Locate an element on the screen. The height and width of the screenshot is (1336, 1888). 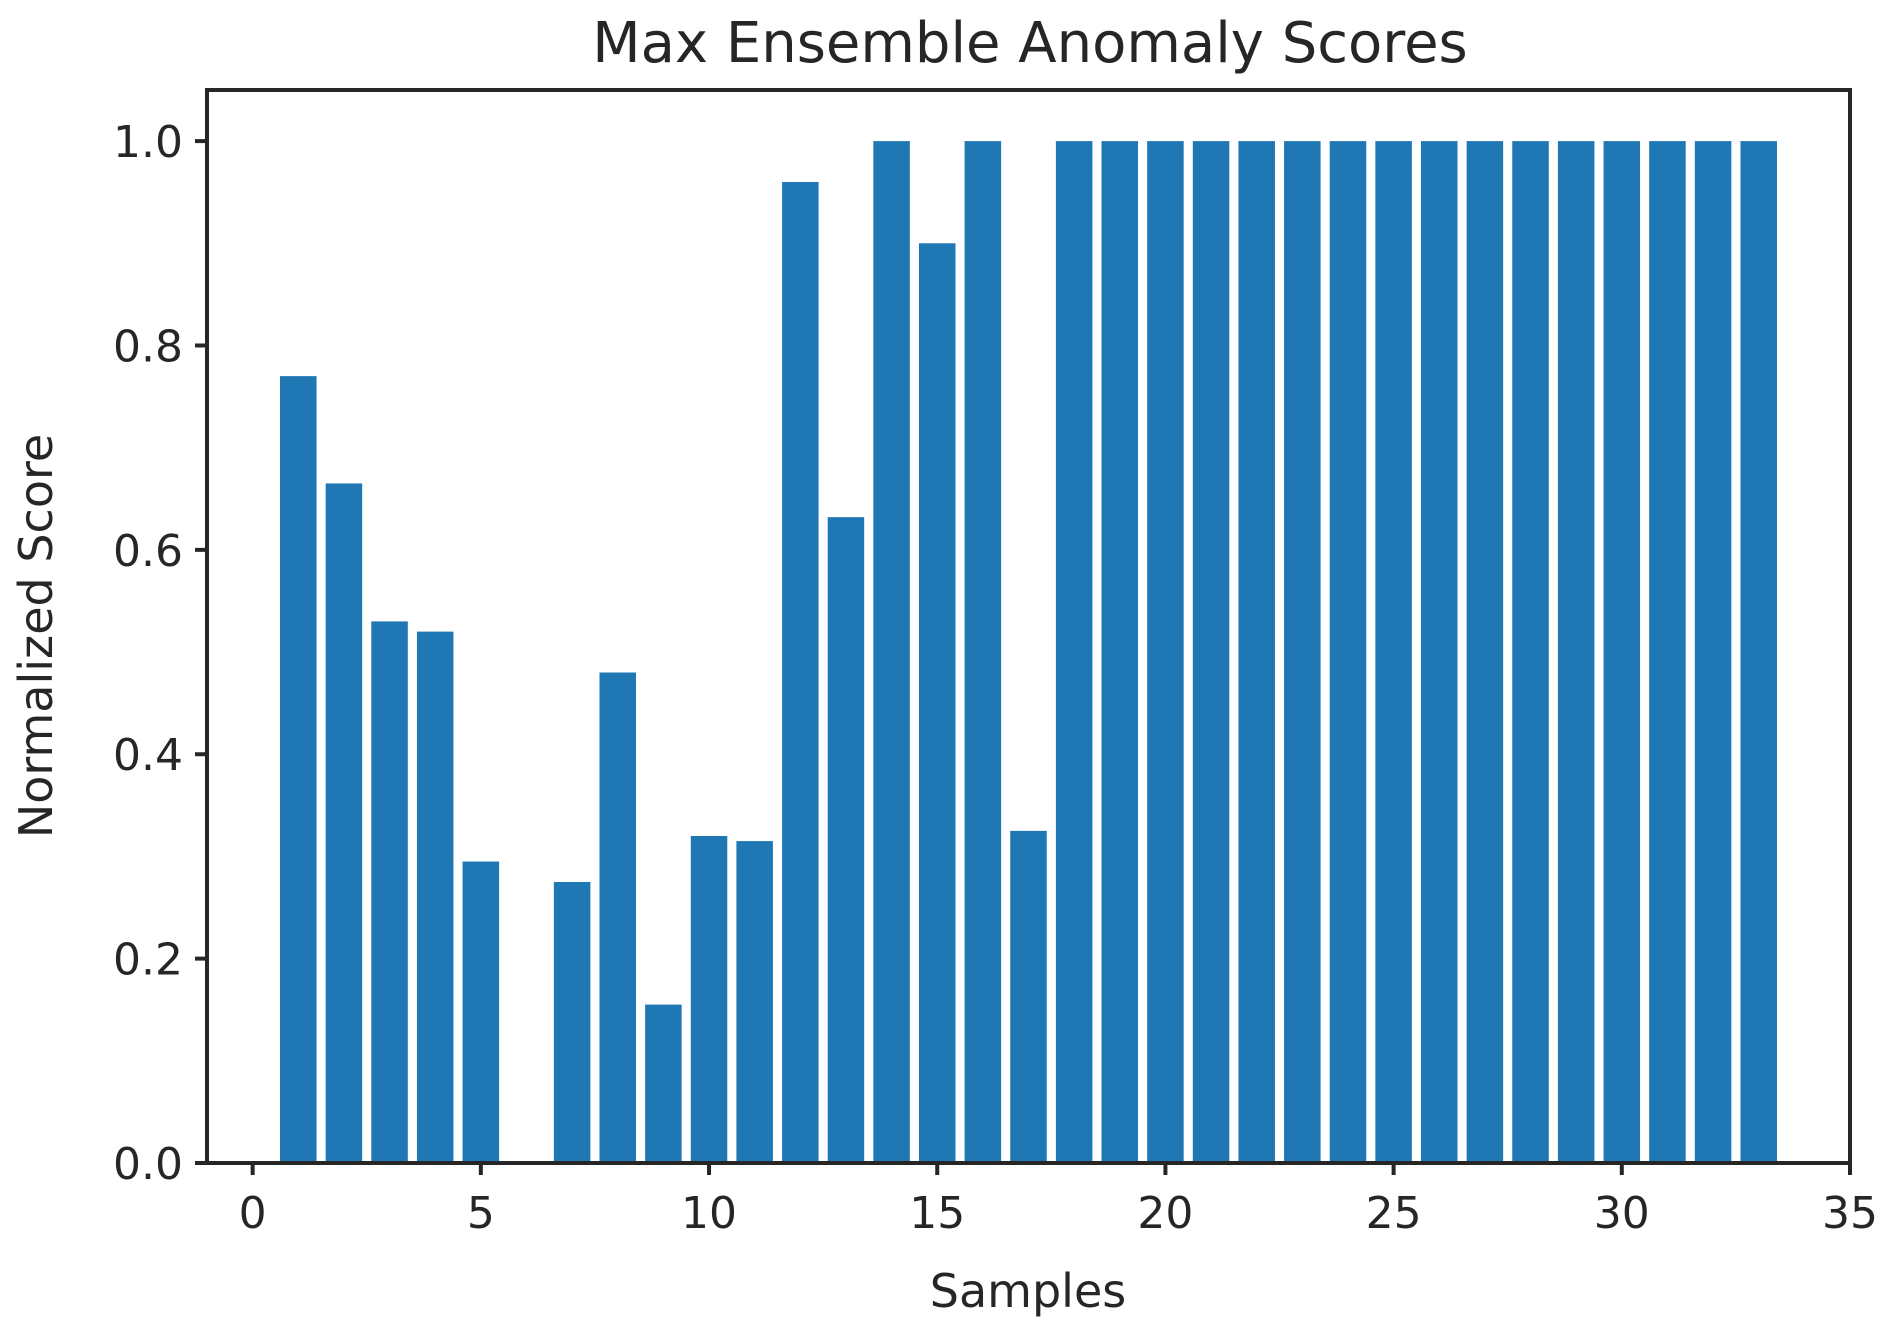
x-tick-label: 20 is located at coordinates (1165, 1213).